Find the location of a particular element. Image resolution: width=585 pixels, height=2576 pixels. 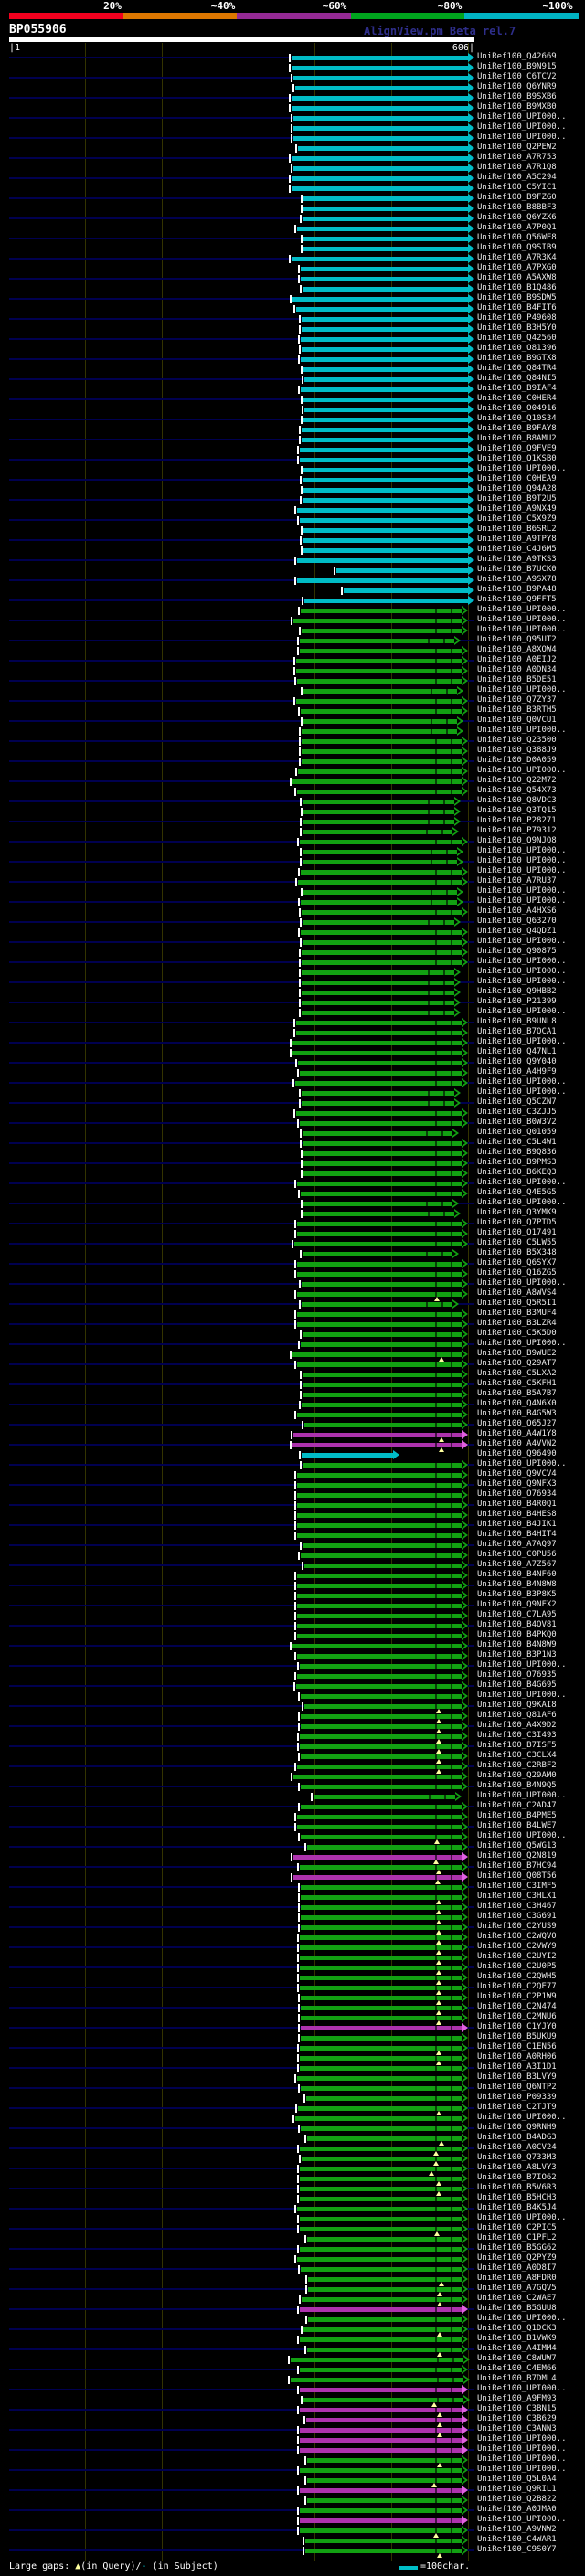

hit-label: UniRef100_Q0VCU1 is located at coordinates (517, 720).